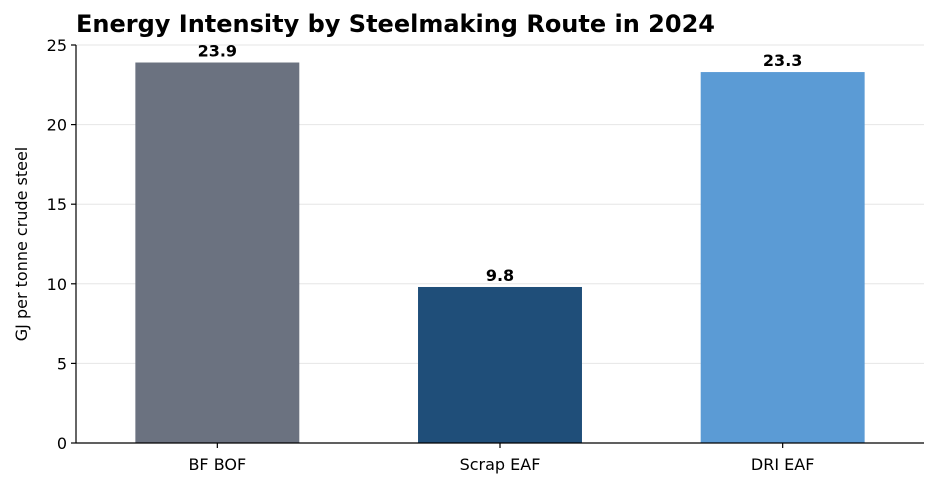  Describe the element at coordinates (217, 464) in the screenshot. I see `x-tick-label: BF BOF` at that location.